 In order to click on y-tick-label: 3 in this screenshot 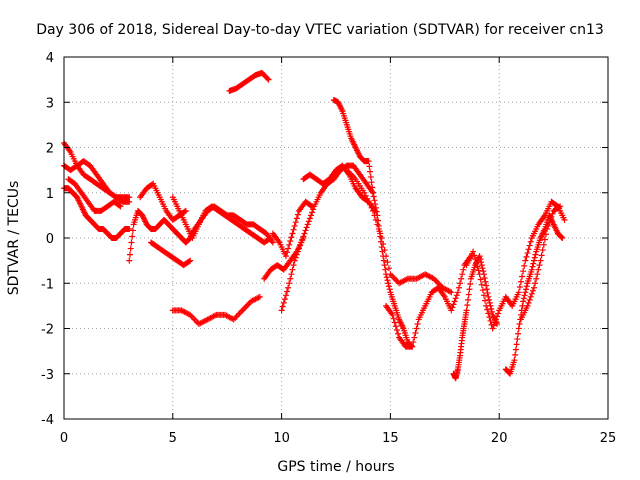, I will do `click(50, 103)`.